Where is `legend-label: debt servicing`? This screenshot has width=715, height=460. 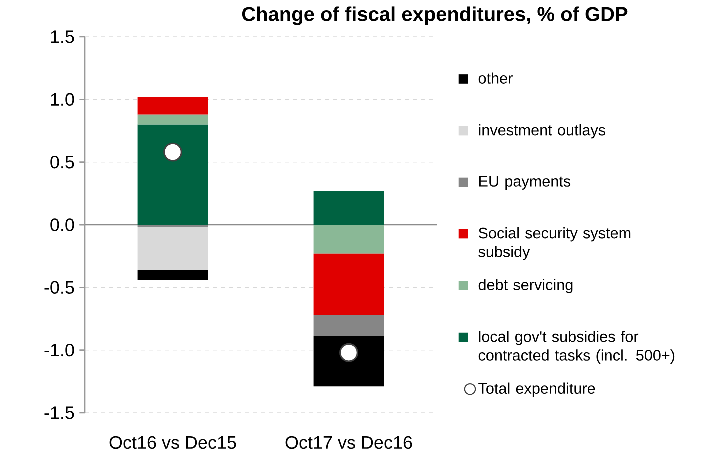 legend-label: debt servicing is located at coordinates (525, 286).